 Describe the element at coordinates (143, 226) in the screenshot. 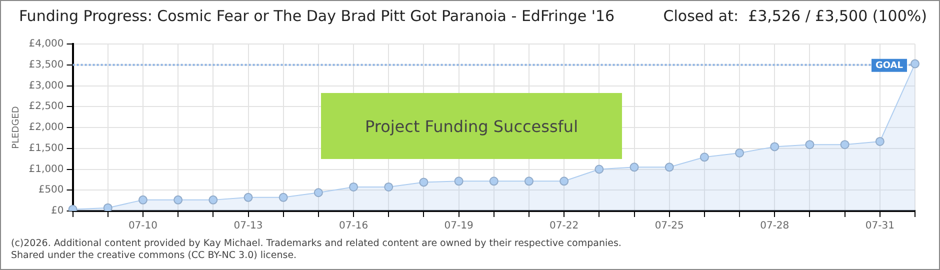

I see `x-tick-label: 07-10` at that location.